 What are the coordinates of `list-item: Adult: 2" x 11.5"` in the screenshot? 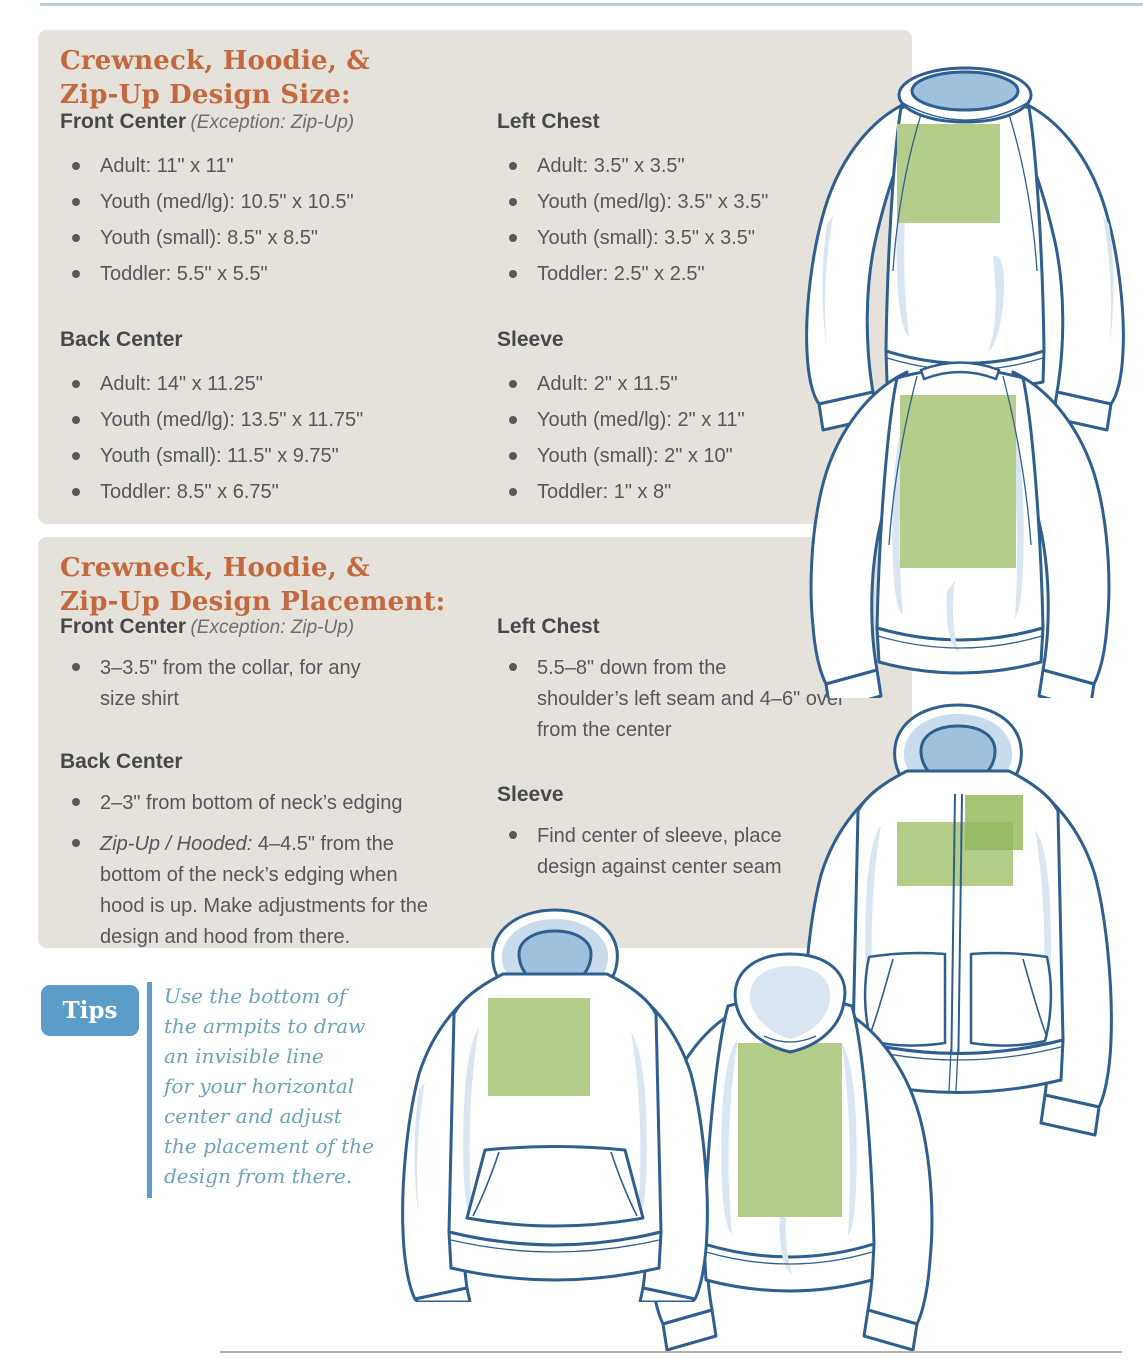 It's located at (621, 384).